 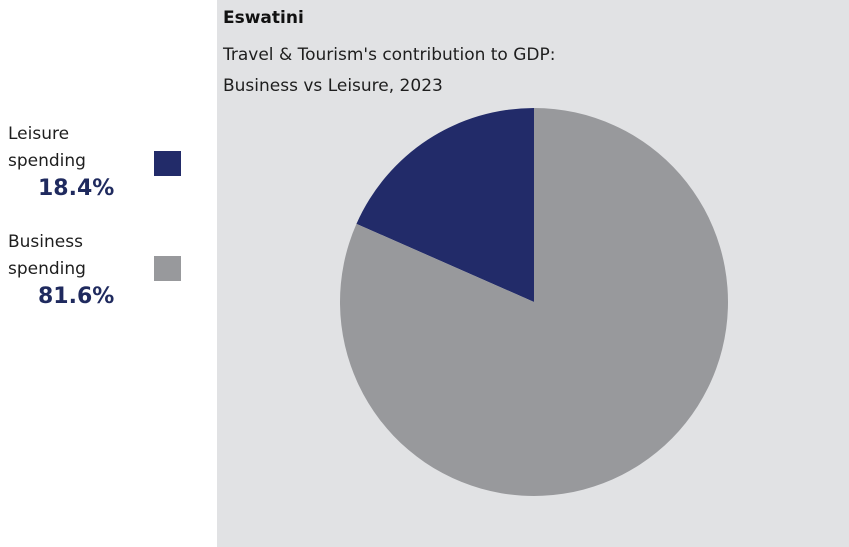 I want to click on legend-item-leisure: Leisure spending 18.4%, so click(x=103, y=162).